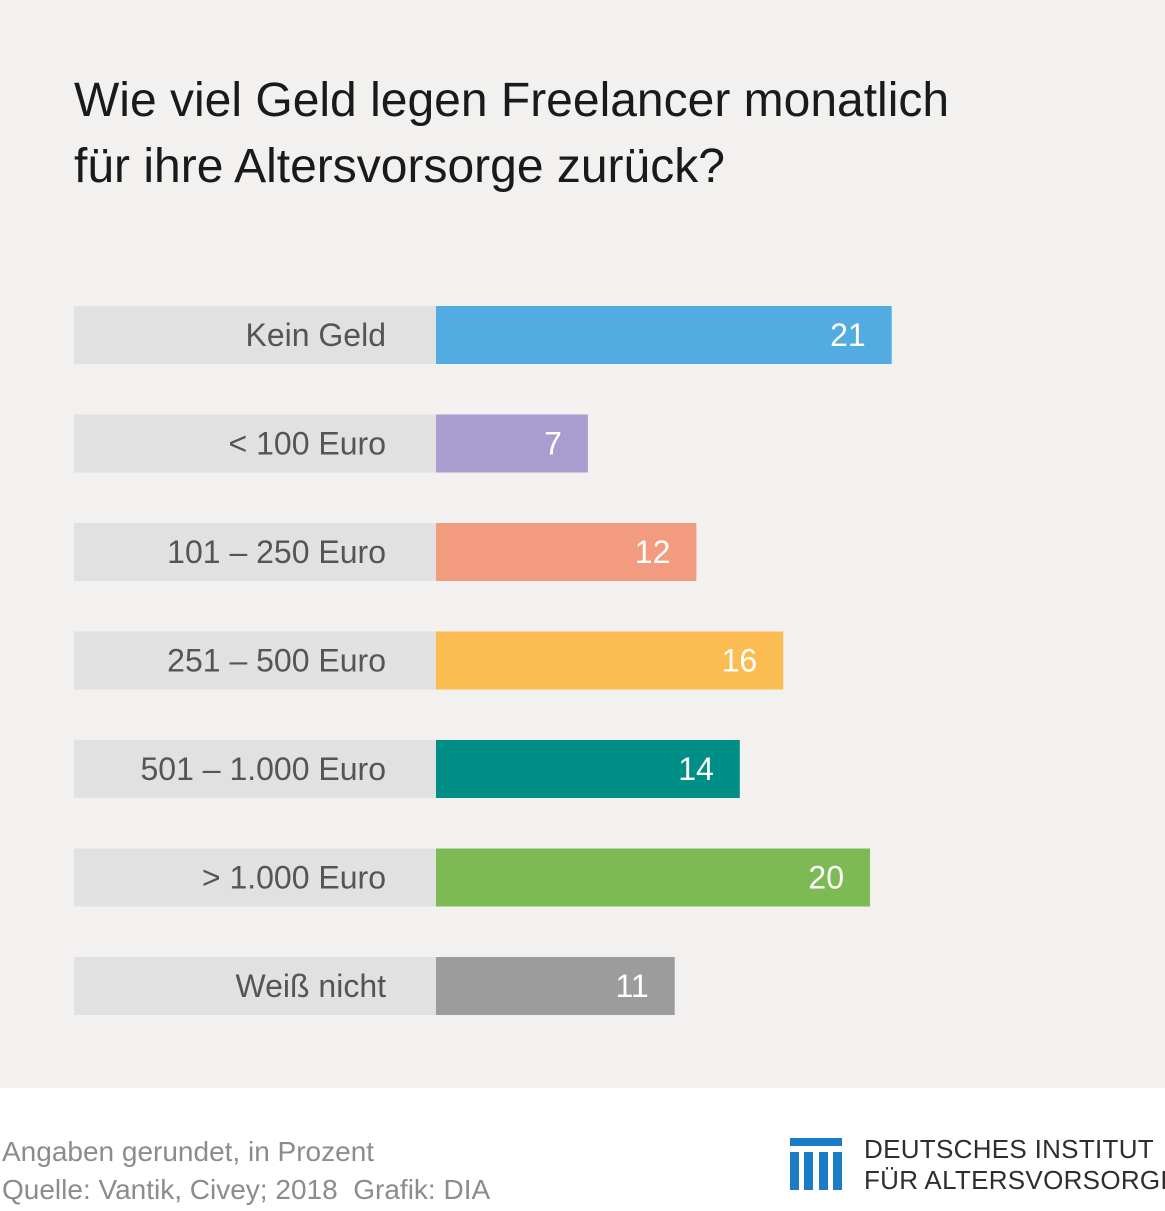 The image size is (1165, 1211). Describe the element at coordinates (315, 335) in the screenshot. I see `category-label: Kein Geld` at that location.